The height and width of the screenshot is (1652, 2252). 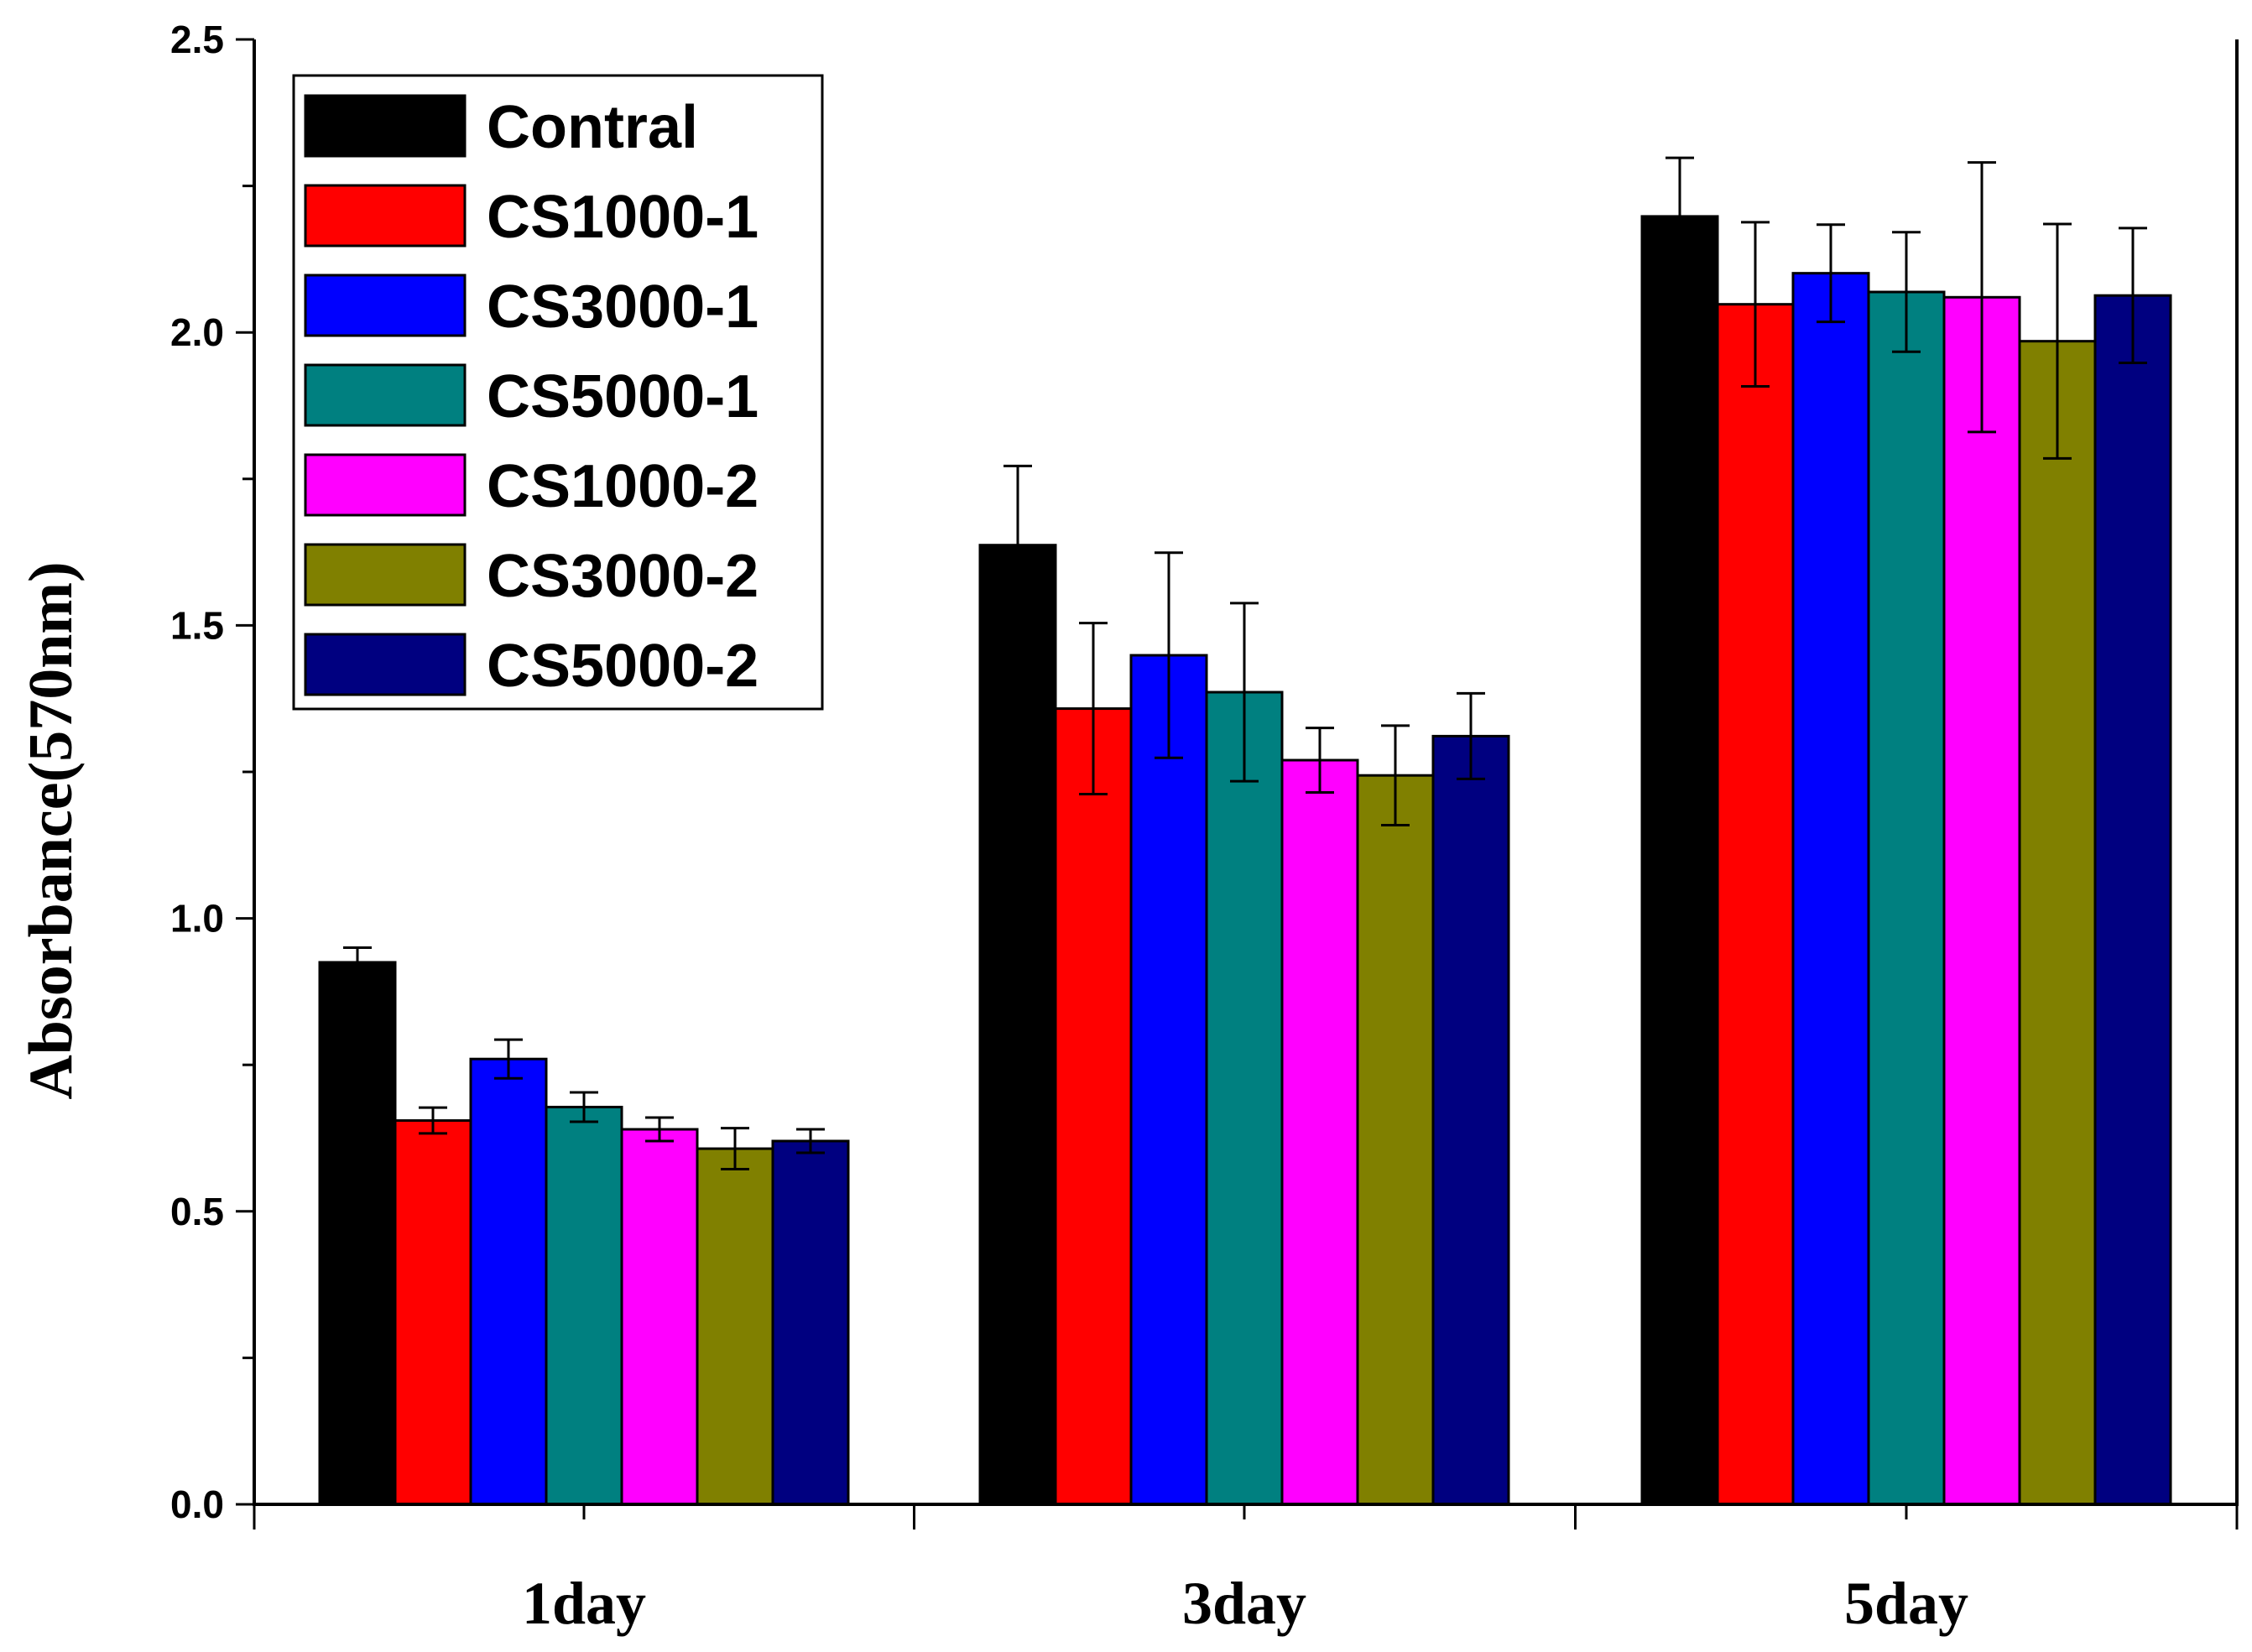 What do you see at coordinates (197, 1211) in the screenshot?
I see `y-tick-label: 0.5` at bounding box center [197, 1211].